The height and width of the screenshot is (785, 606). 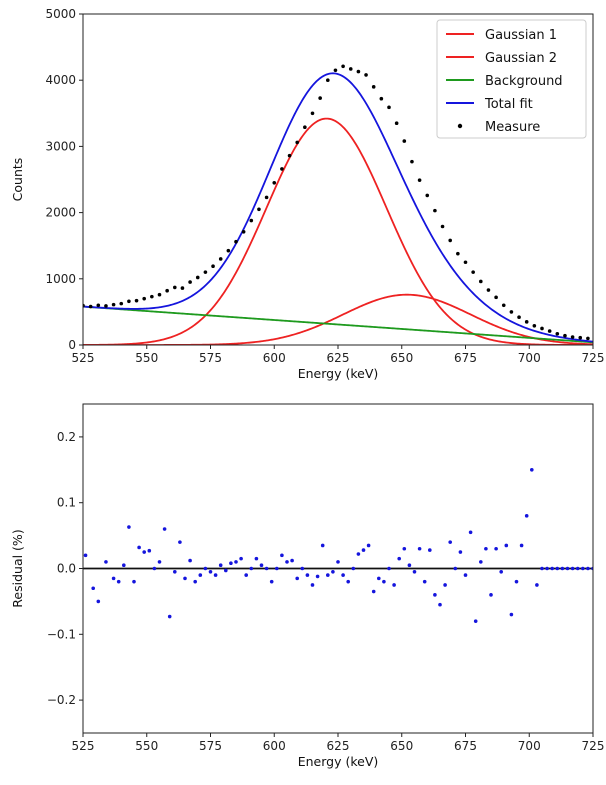 I want to click on y-tick-label: 5000, so click(x=60, y=14).